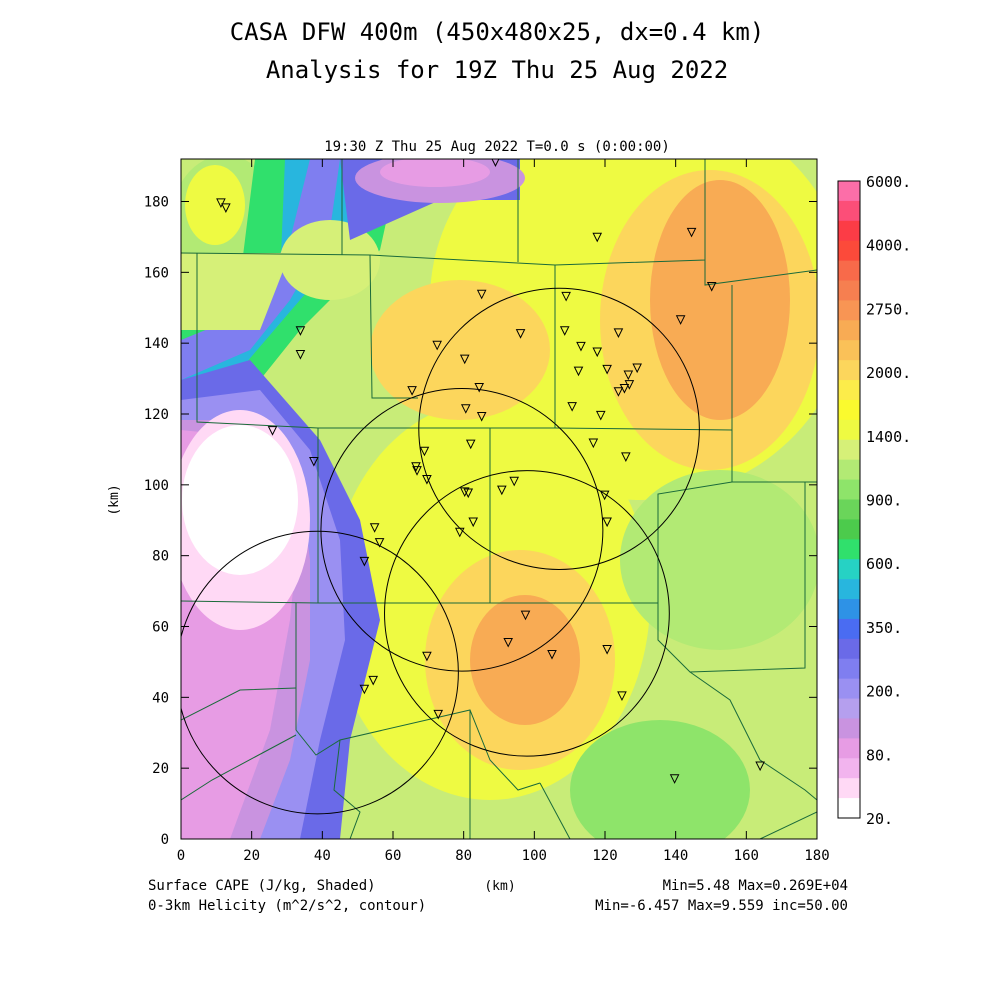 This screenshot has height=1000, width=1000. Describe the element at coordinates (463, 856) in the screenshot. I see `x-tick-label: 80` at that location.